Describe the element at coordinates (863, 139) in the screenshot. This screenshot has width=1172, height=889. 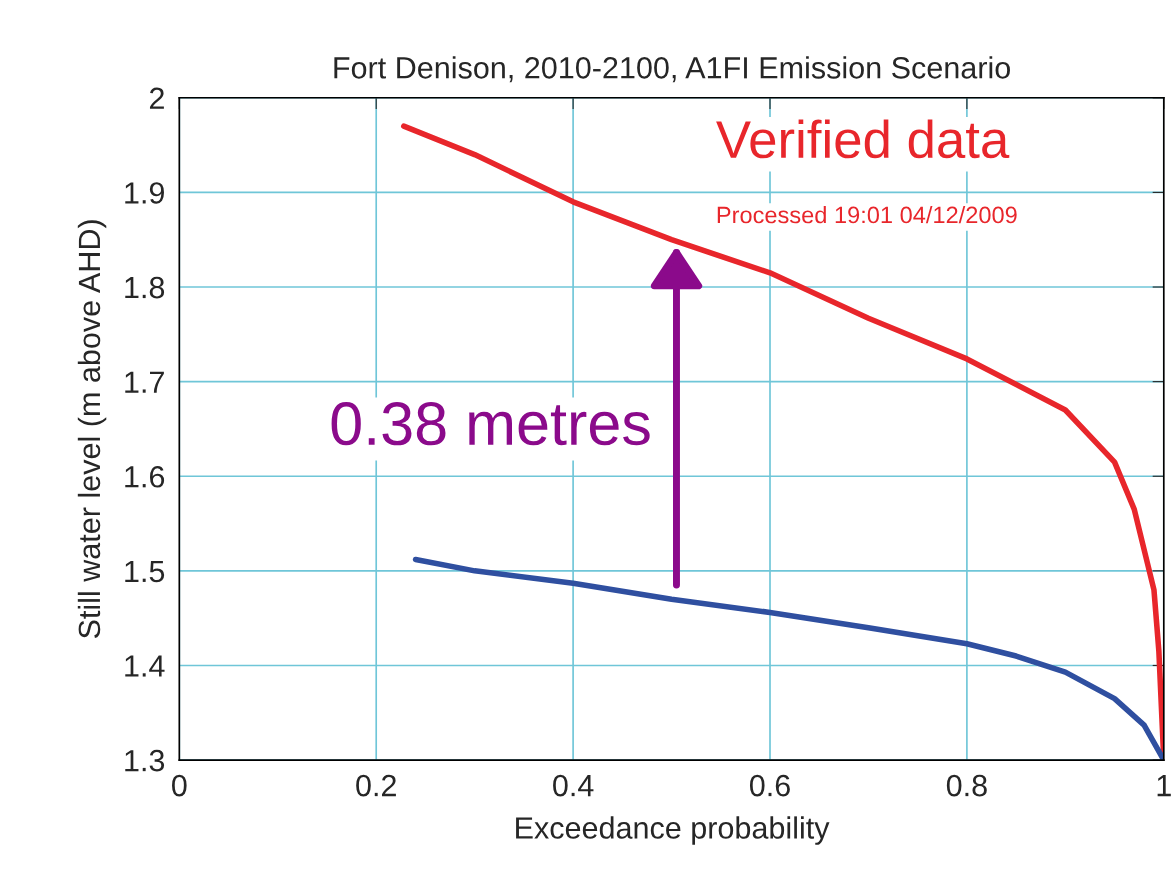
I see `annotation: Verified data` at that location.